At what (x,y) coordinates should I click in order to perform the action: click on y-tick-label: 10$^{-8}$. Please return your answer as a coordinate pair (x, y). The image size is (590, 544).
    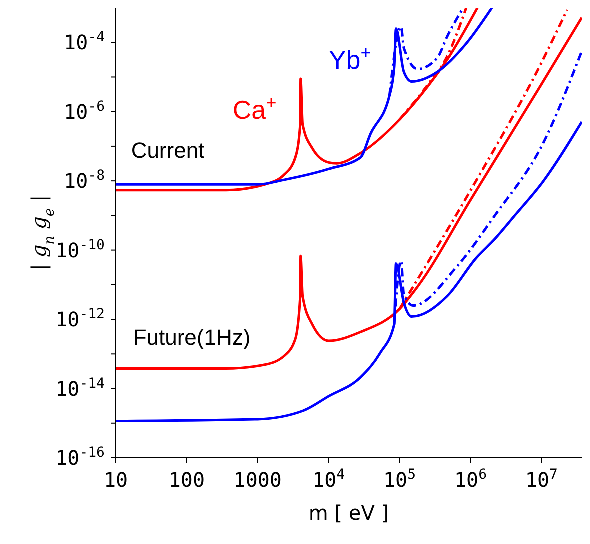
    Looking at the image, I should click on (84, 181).